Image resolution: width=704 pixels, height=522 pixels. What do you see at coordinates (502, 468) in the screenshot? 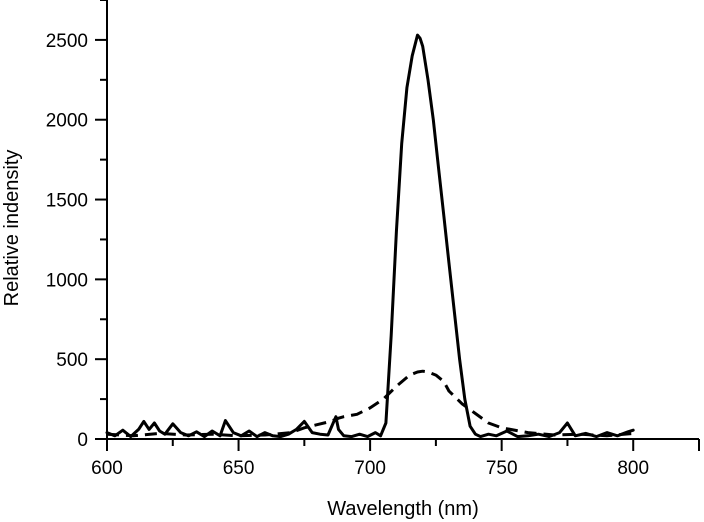
I see `x-tick-label: 750` at bounding box center [502, 468].